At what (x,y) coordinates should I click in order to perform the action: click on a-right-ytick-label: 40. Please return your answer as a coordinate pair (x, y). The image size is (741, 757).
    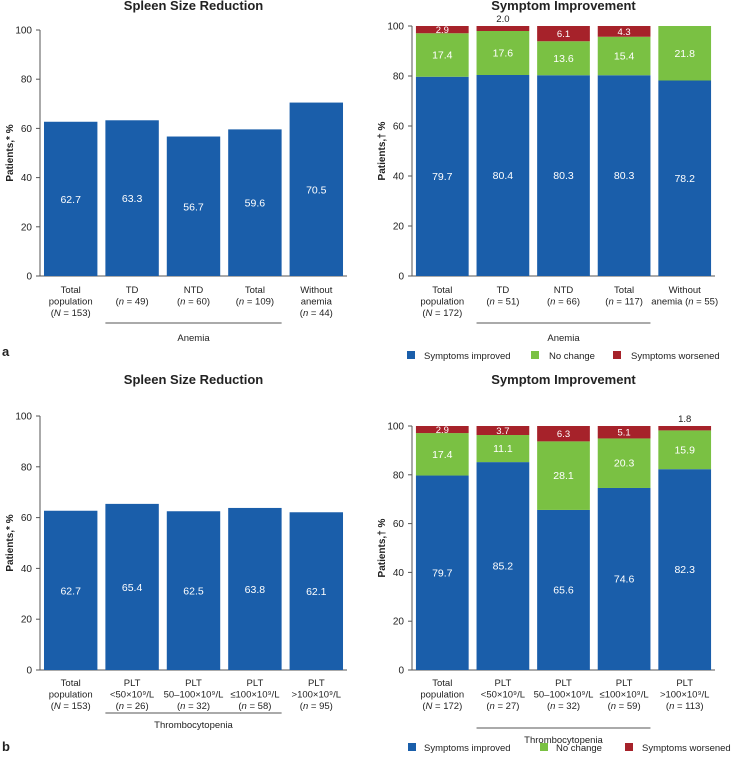
    Looking at the image, I should click on (399, 177).